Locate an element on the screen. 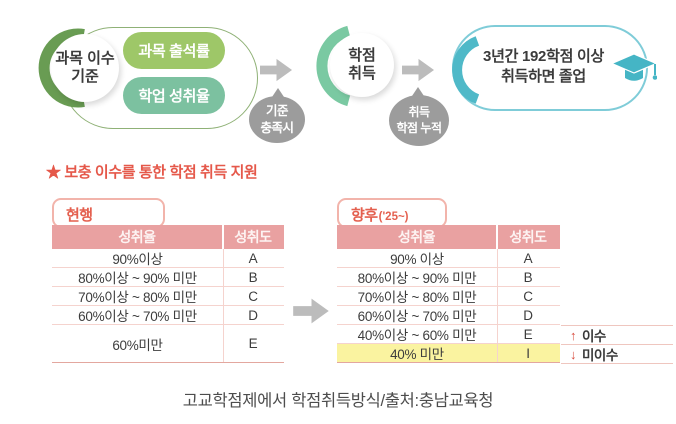 This screenshot has height=424, width=676. rate-cell: 40%이상 ~ 60% 미만 is located at coordinates (417, 334).